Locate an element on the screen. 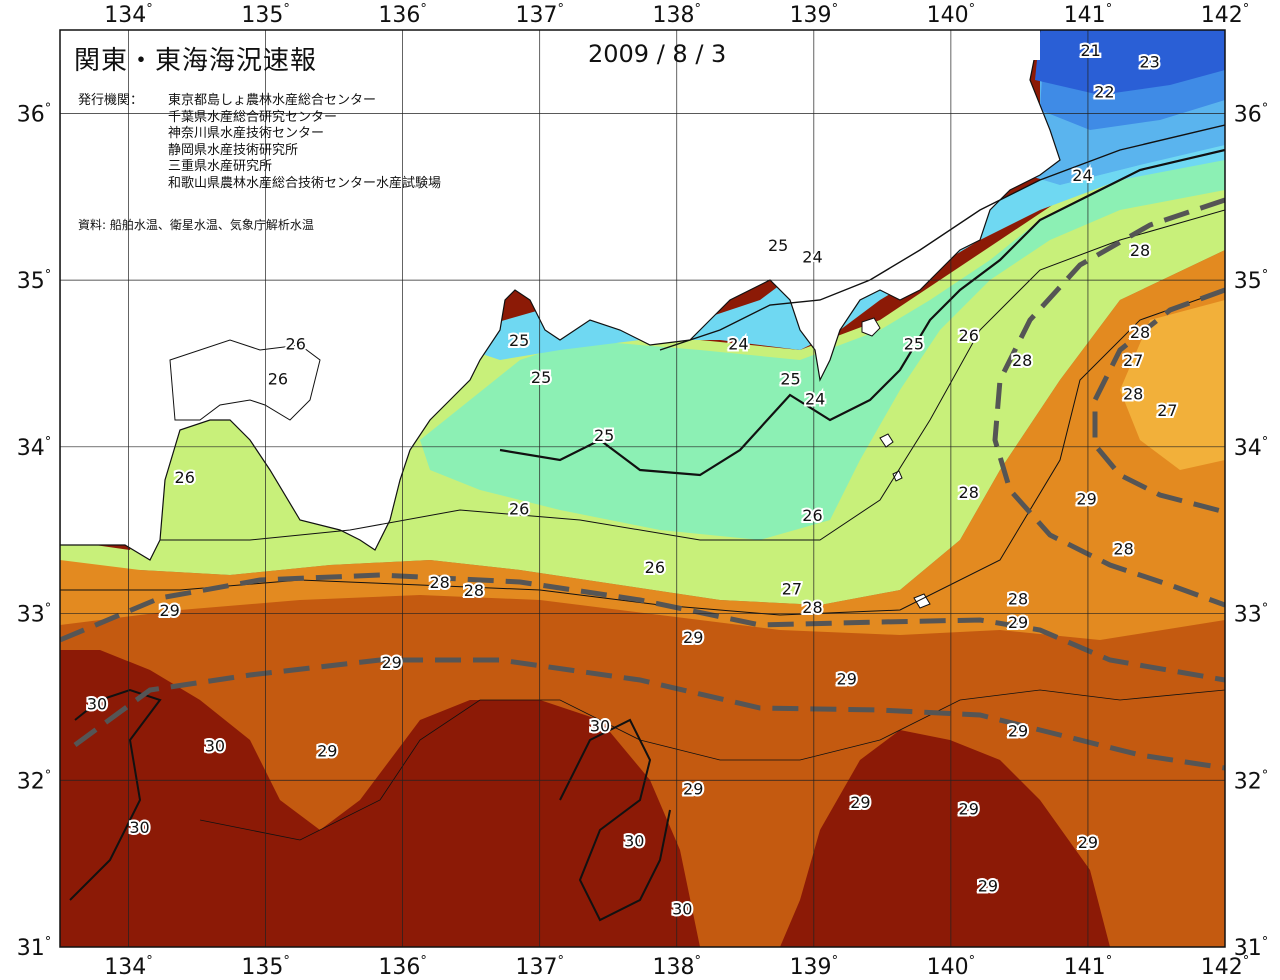 The width and height of the screenshot is (1280, 980). lon-tick-top: 137° is located at coordinates (539, 15).